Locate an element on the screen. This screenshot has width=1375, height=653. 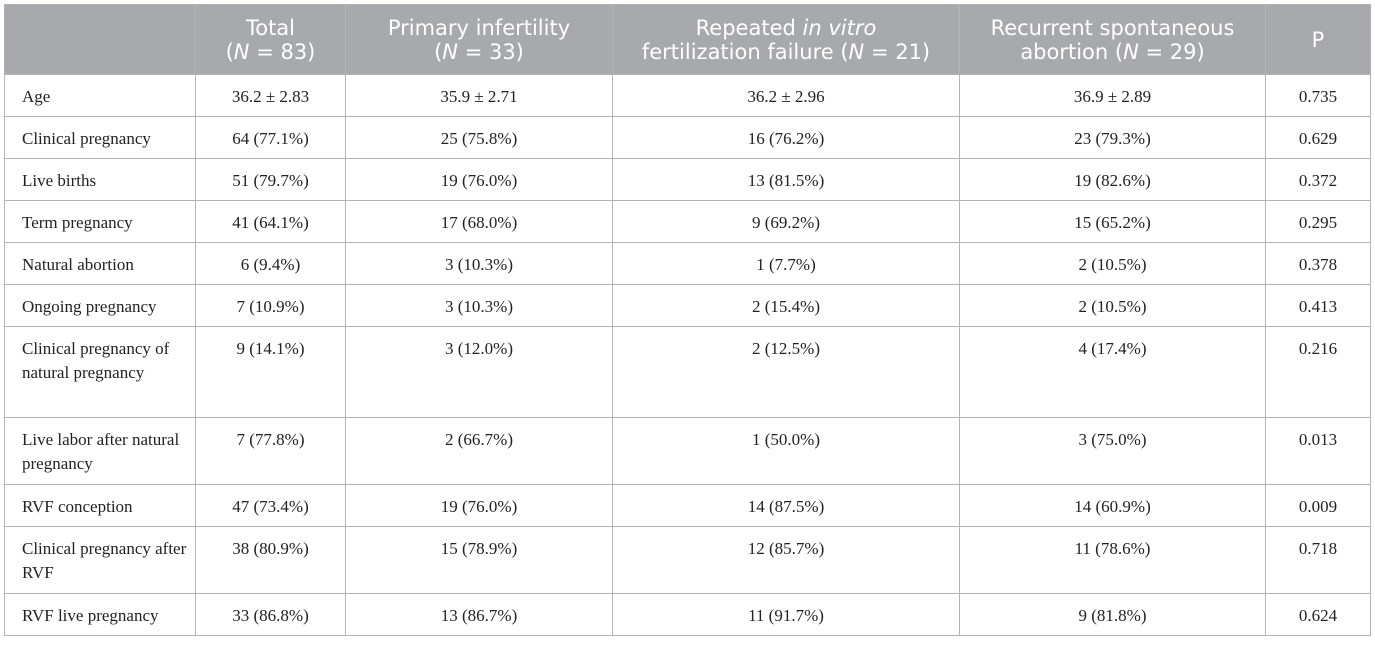
cell-primary: 35.9 ± 2.71 is located at coordinates (479, 95).